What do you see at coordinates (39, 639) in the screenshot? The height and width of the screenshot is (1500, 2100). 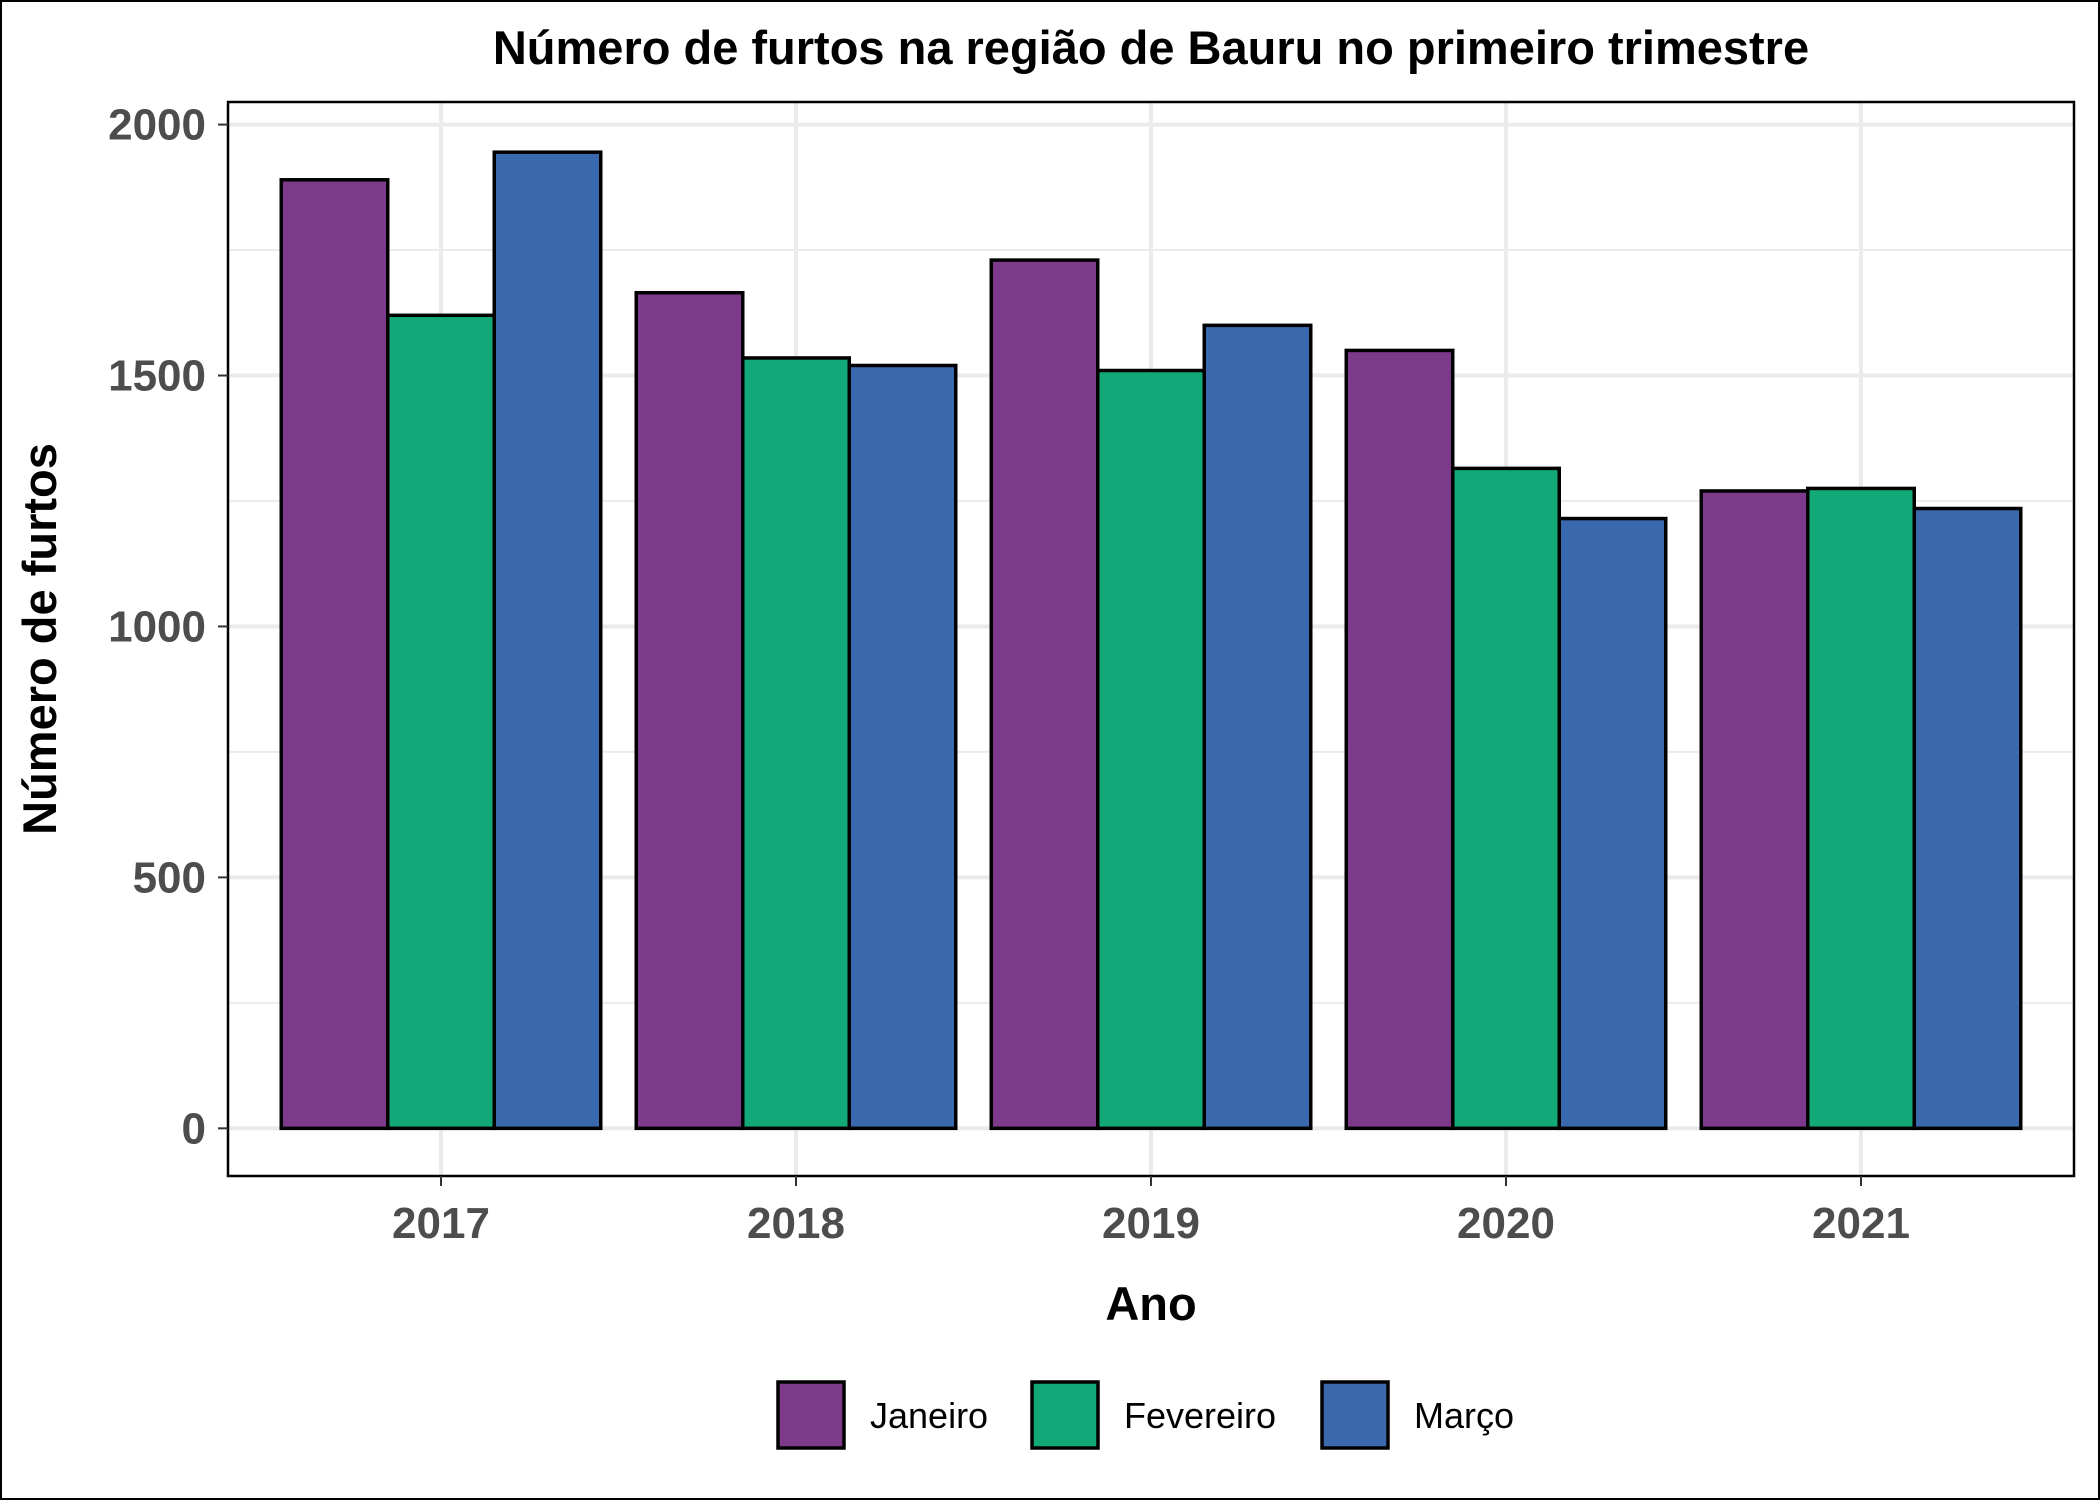 I see `y-axis-title: Número de furtos` at bounding box center [39, 639].